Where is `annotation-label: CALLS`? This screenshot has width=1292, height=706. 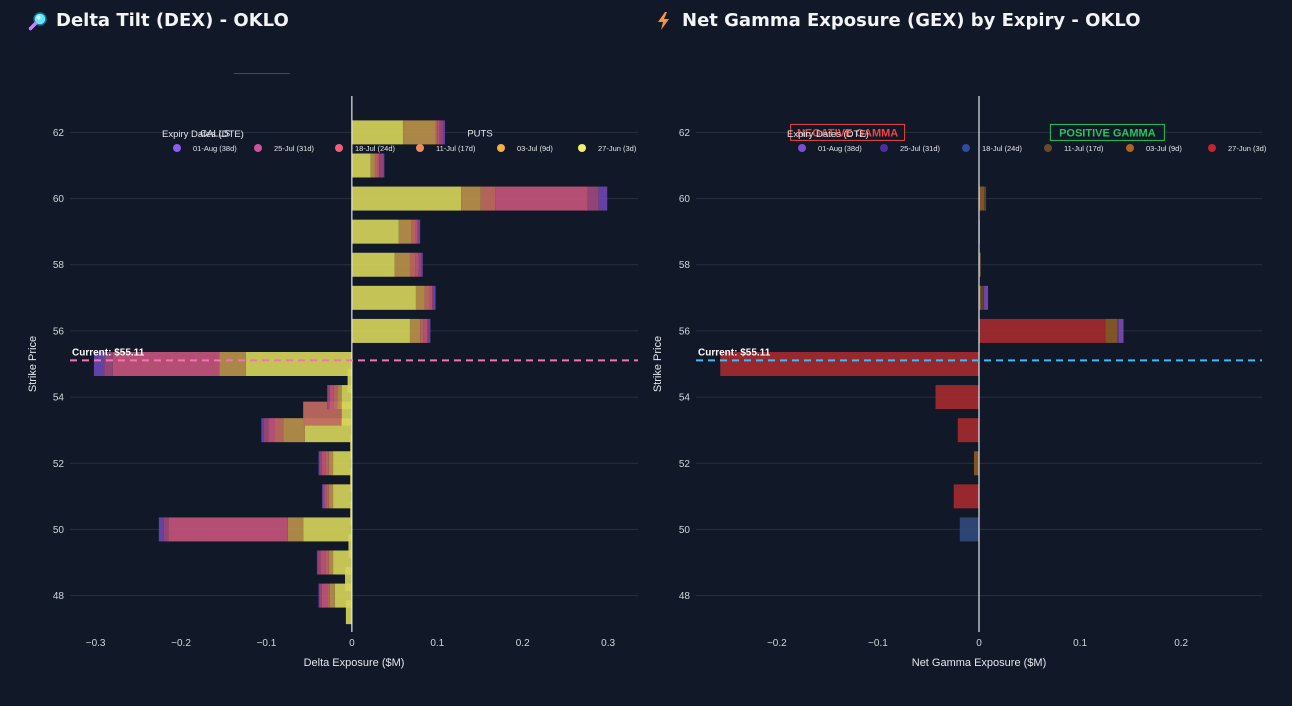
annotation-label: CALLS is located at coordinates (215, 133).